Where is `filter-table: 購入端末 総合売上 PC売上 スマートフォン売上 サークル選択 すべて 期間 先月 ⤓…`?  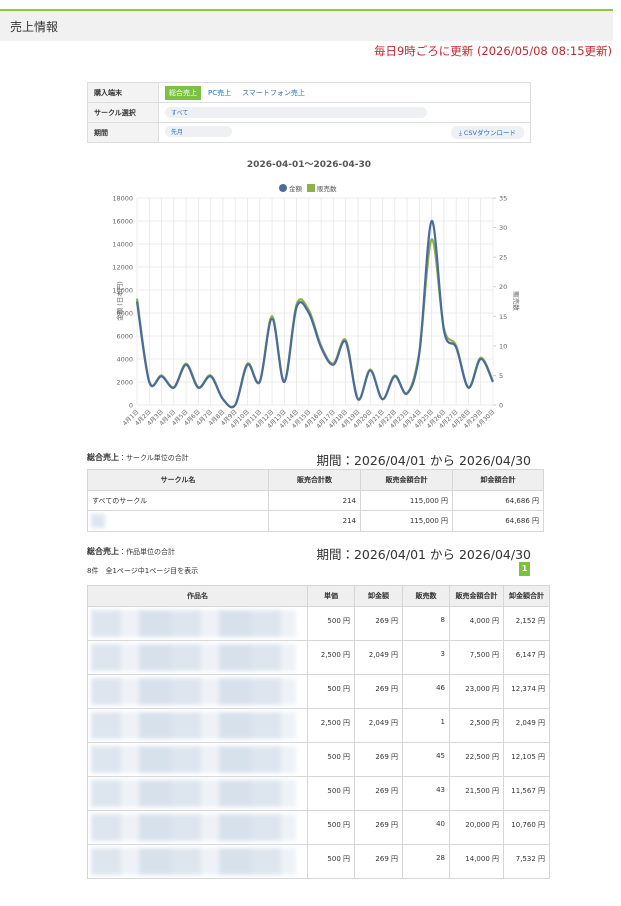 filter-table: 購入端末 総合売上 PC売上 スマートフォン売上 サークル選択 すべて 期間 先月 ⤓… is located at coordinates (309, 112).